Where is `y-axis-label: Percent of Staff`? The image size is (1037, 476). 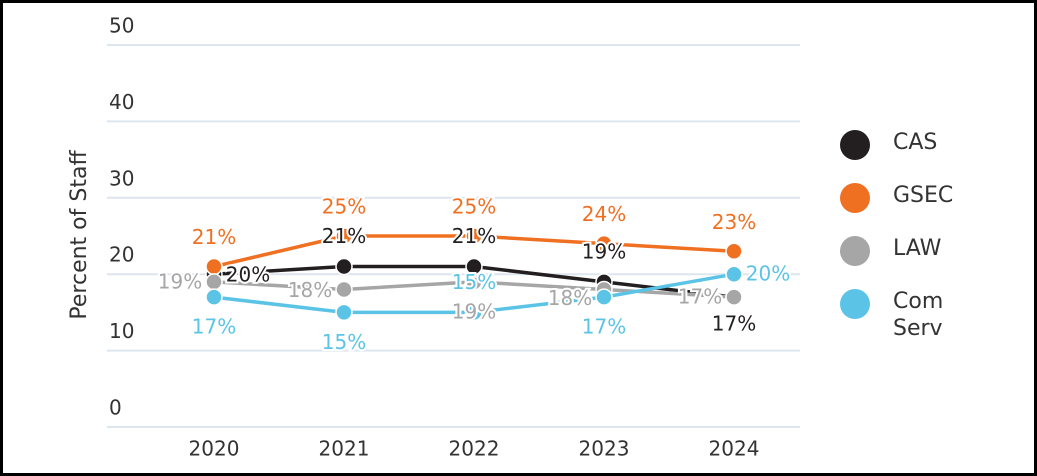 y-axis-label: Percent of Staff is located at coordinates (79, 235).